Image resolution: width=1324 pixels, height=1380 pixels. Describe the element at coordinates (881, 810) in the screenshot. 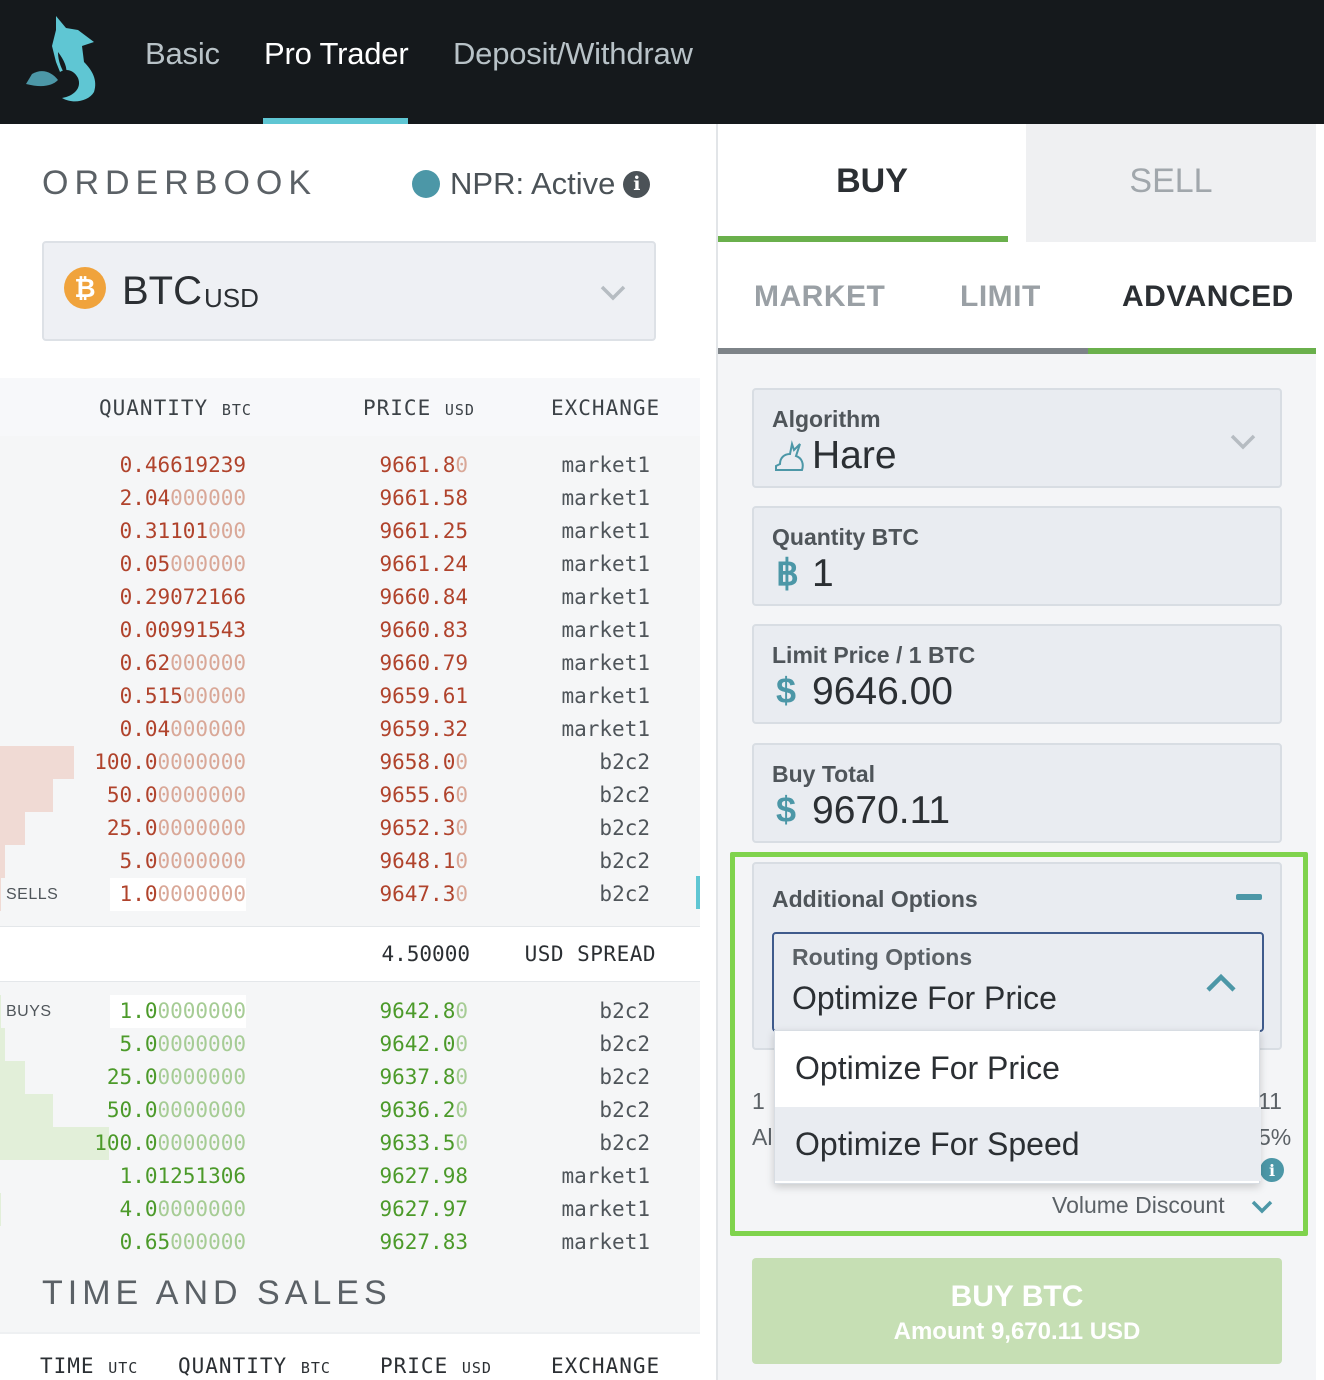

I see `buy-total-value: 9670.11` at that location.